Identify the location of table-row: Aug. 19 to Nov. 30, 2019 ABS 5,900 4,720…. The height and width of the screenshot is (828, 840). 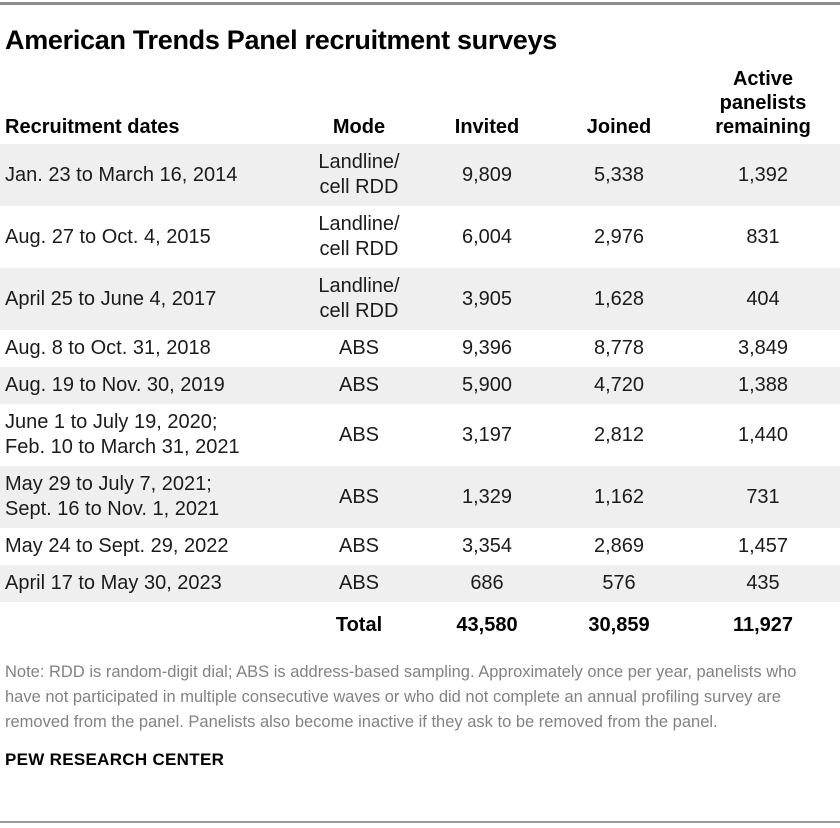
(420, 385).